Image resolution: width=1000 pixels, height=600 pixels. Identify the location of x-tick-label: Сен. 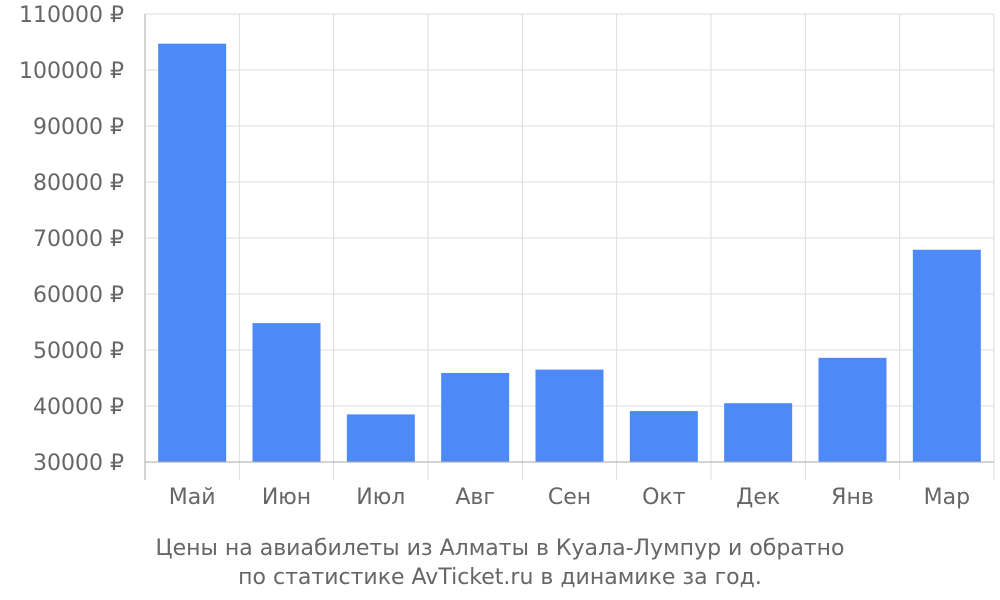
(569, 497).